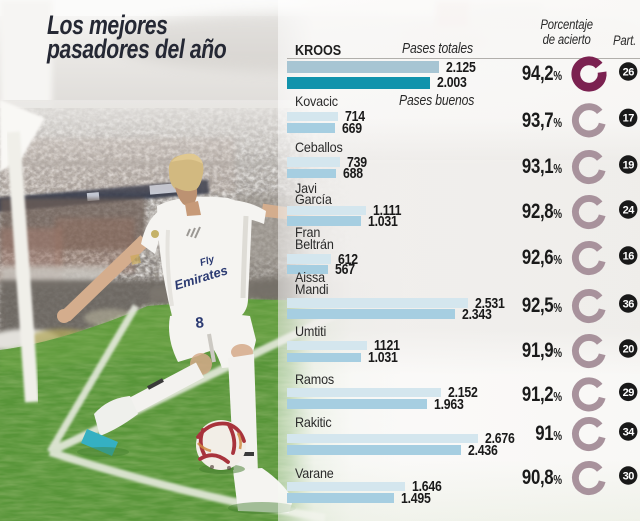 The width and height of the screenshot is (640, 521). What do you see at coordinates (629, 210) in the screenshot?
I see `svg-text: 24` at bounding box center [629, 210].